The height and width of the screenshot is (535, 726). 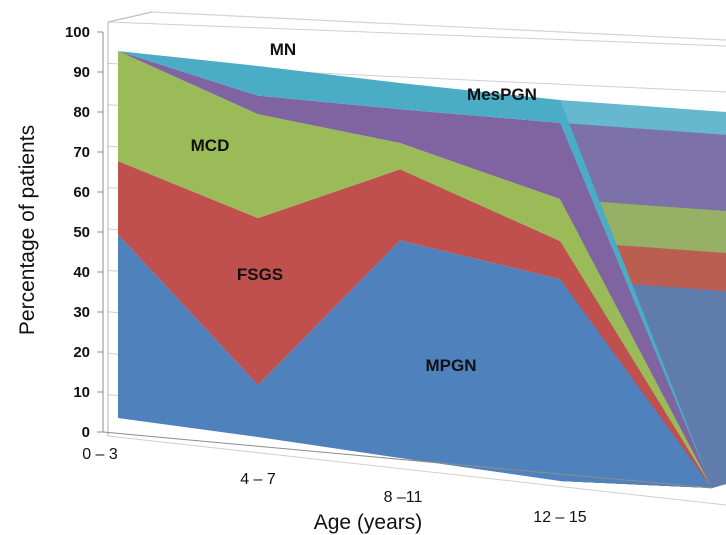 What do you see at coordinates (77, 32) in the screenshot?
I see `y-tick-label-100: 100` at bounding box center [77, 32].